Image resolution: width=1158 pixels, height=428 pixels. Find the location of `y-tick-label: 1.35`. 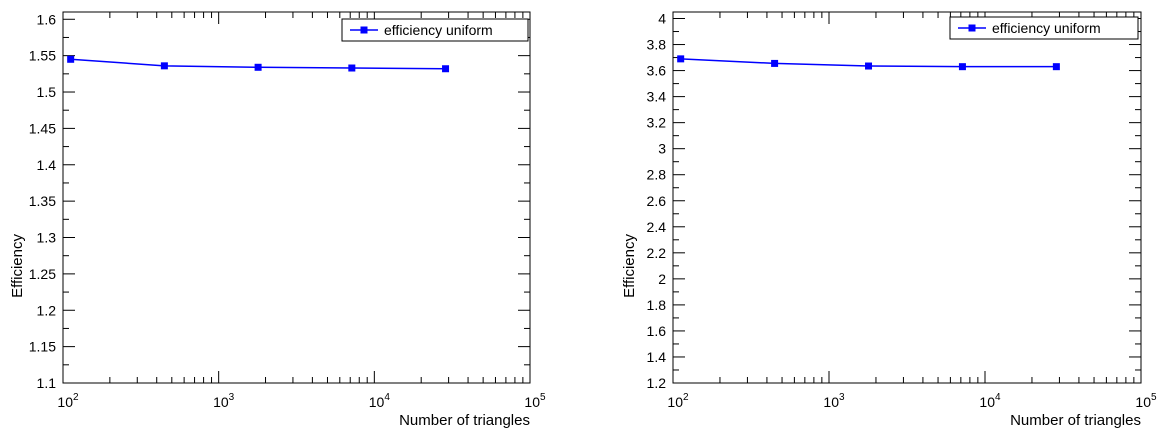

y-tick-label: 1.35 is located at coordinates (42, 201).